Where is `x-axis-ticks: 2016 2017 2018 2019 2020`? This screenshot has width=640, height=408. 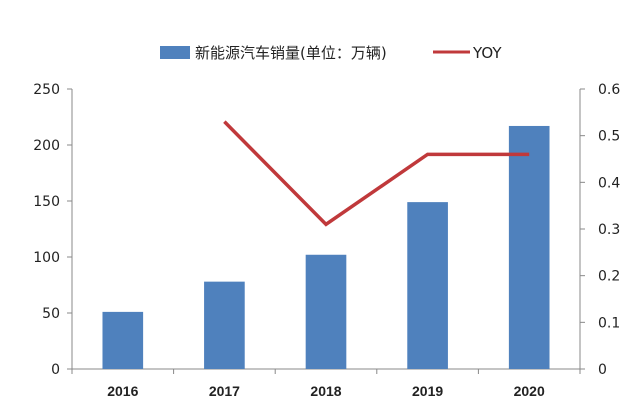 x-axis-ticks: 2016 2017 2018 2019 2020 is located at coordinates (326, 384).